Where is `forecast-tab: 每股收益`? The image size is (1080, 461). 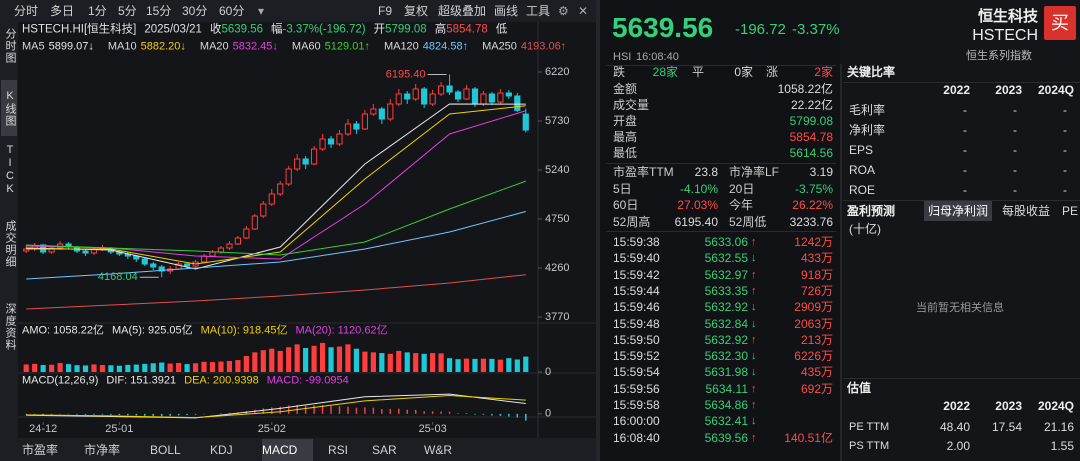 forecast-tab: 每股收益 is located at coordinates (1026, 211).